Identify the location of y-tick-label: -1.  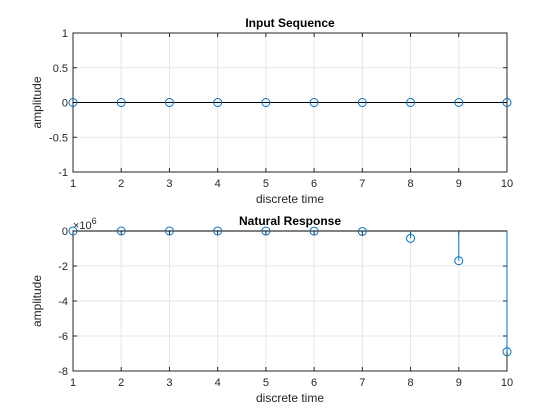
(63, 173).